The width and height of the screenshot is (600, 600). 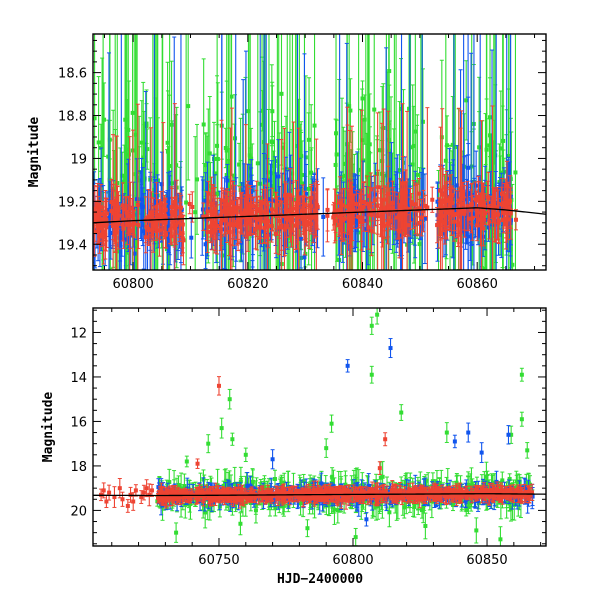 What do you see at coordinates (72, 202) in the screenshot?
I see `top-y-tick-label: 19.2` at bounding box center [72, 202].